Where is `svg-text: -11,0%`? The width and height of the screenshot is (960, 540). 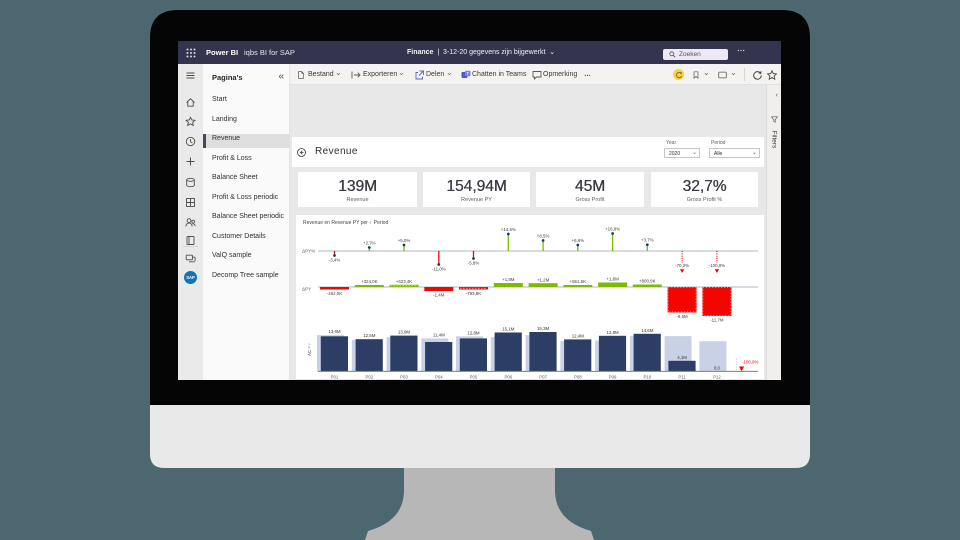
svg-text: -11,0% is located at coordinates (439, 269).